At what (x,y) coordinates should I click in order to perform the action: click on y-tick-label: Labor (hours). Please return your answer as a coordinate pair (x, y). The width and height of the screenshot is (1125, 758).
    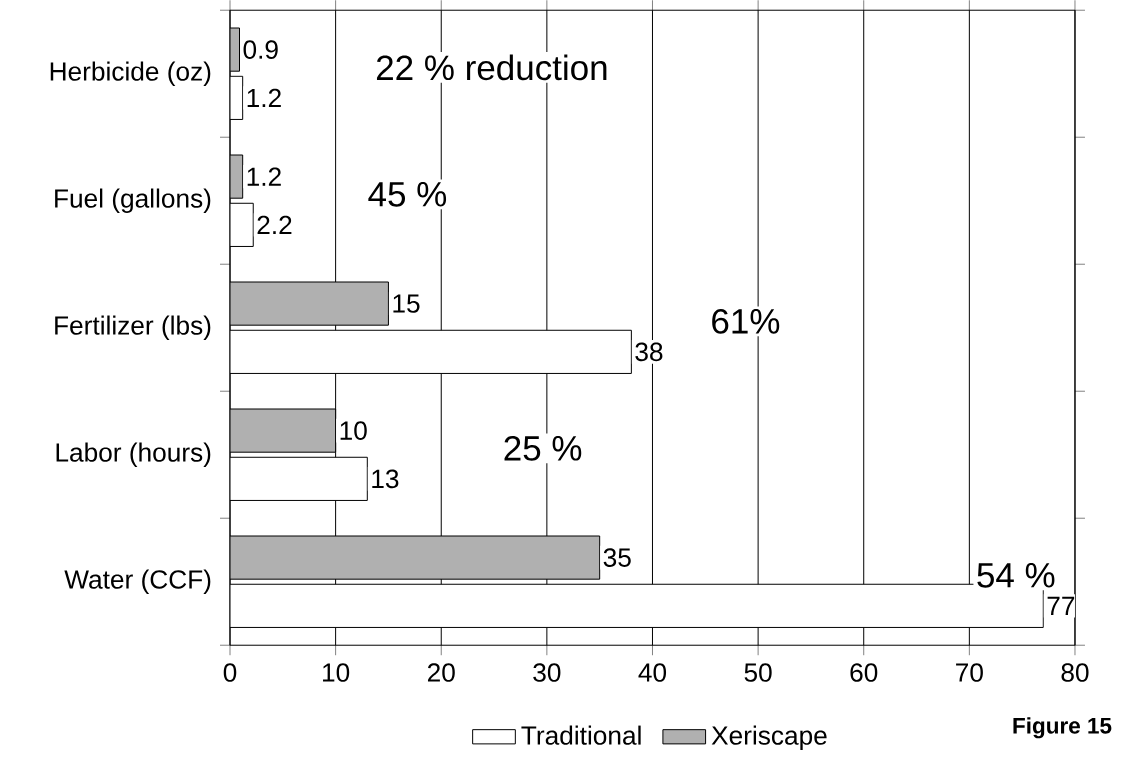
    Looking at the image, I should click on (133, 454).